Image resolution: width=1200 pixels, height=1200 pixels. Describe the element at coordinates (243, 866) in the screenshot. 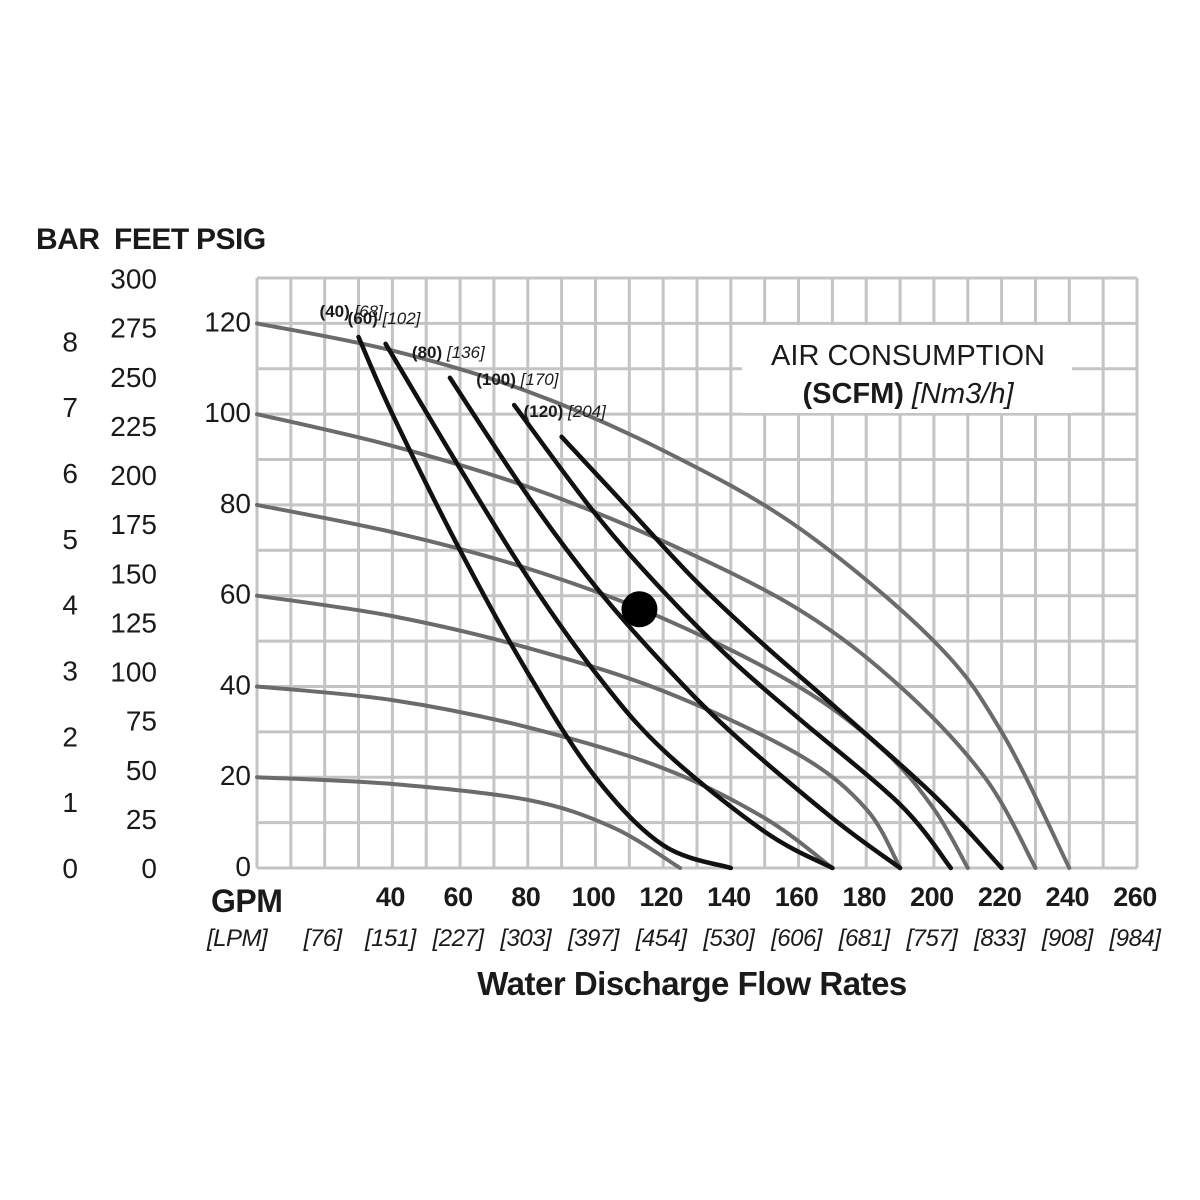

I see `y-tick-psig: 0` at that location.